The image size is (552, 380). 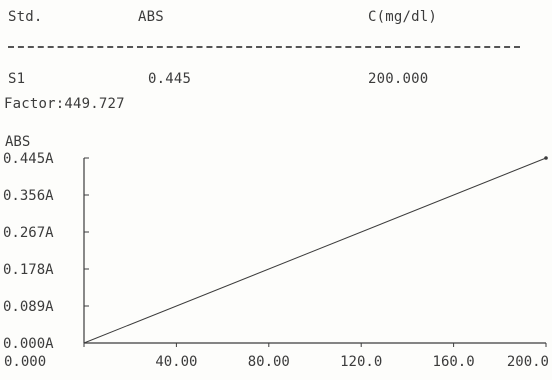 What do you see at coordinates (28, 159) in the screenshot?
I see `y-tick-label: 0.445A` at bounding box center [28, 159].